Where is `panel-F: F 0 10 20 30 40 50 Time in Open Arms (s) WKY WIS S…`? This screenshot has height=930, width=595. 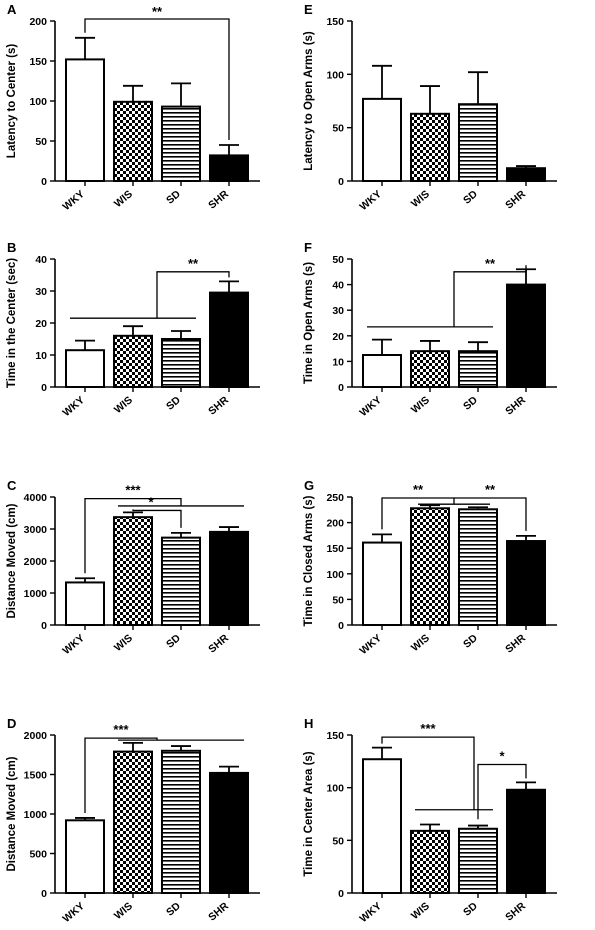
panel-F: F 0 10 20 30 40 50 Time in Open Arms (s) WKY WIS S… is located at coordinates (430, 329).